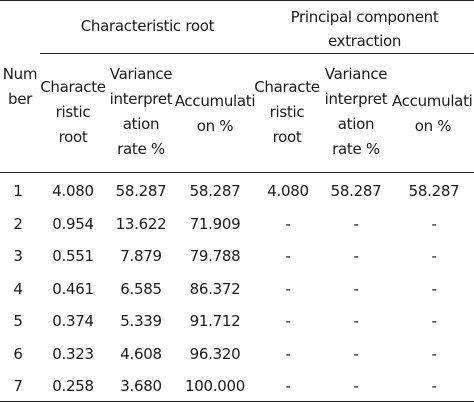 The image size is (474, 402). I want to click on column-header-accumulation: Accumulati on %, so click(215, 113).